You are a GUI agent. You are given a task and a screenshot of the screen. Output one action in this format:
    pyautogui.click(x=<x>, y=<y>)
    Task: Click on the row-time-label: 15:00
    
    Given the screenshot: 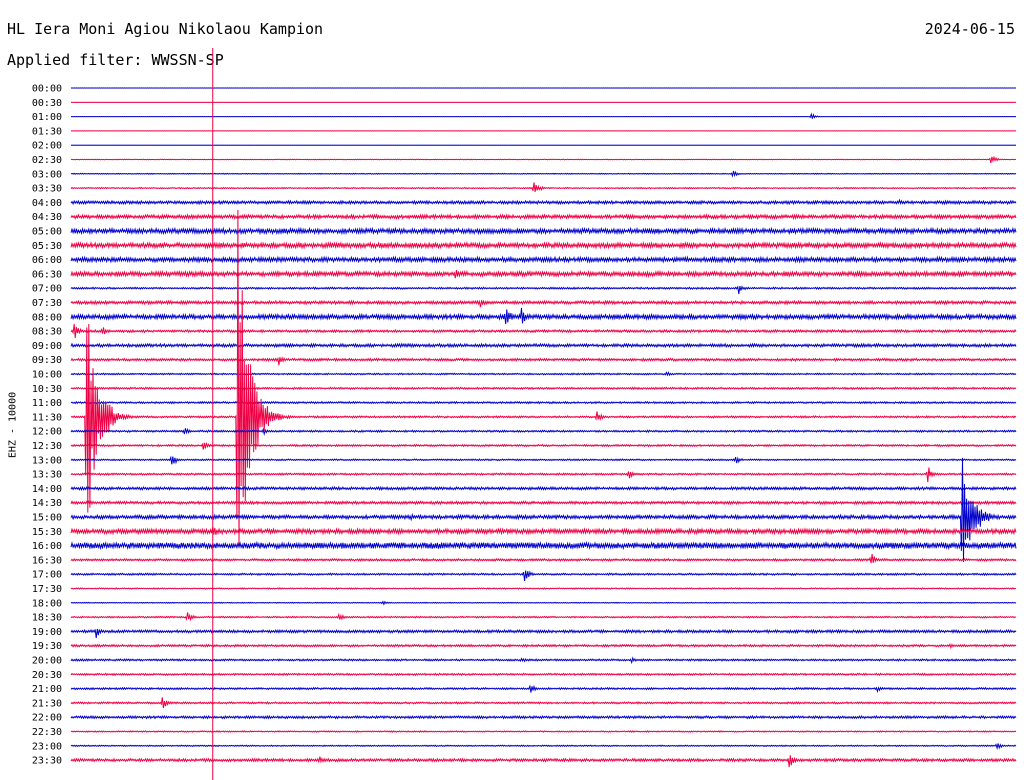 What is the action you would take?
    pyautogui.click(x=47, y=518)
    